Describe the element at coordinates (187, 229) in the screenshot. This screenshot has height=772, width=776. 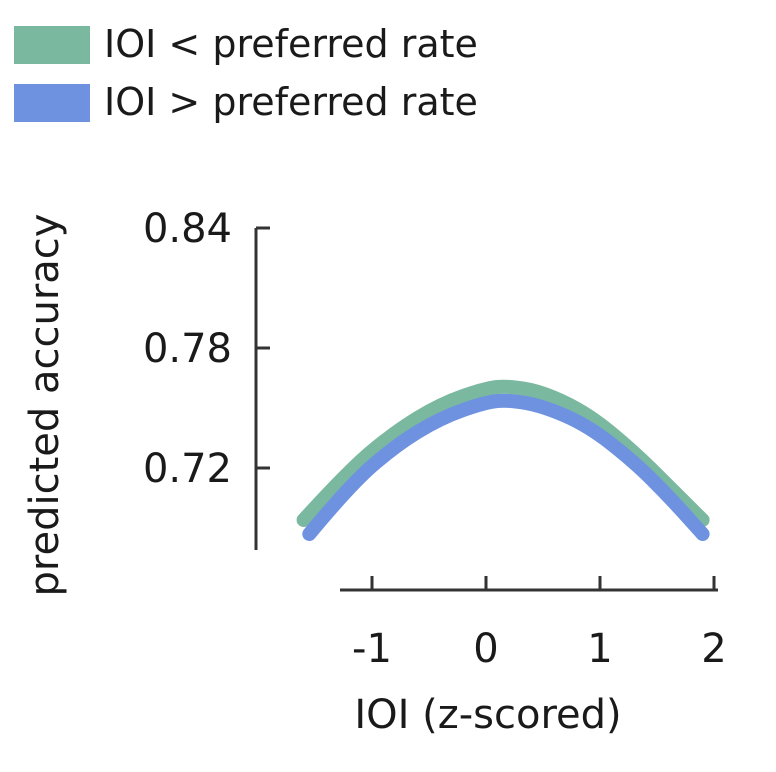
I see `y-tick-label-0: 0.84` at that location.